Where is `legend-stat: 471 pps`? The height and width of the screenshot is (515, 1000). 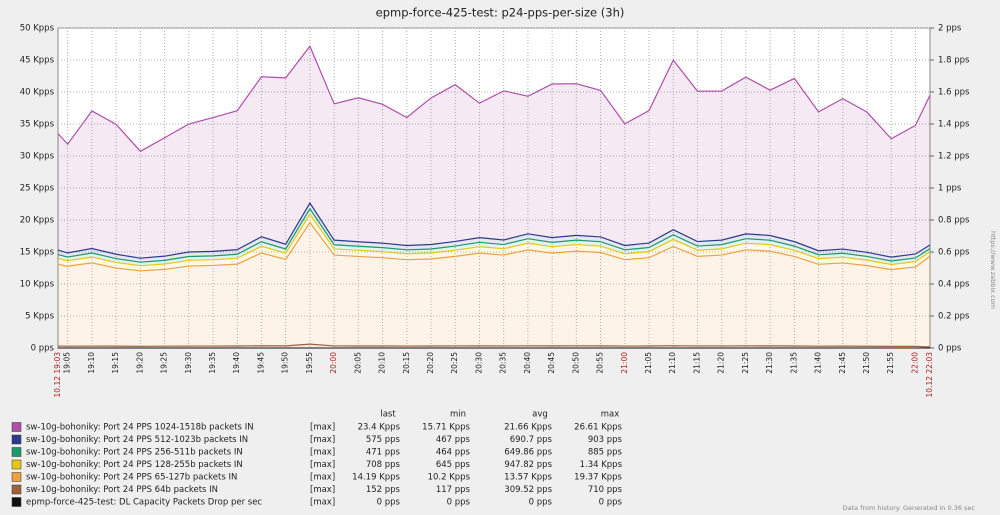
legend-stat: 471 pps is located at coordinates (383, 453).